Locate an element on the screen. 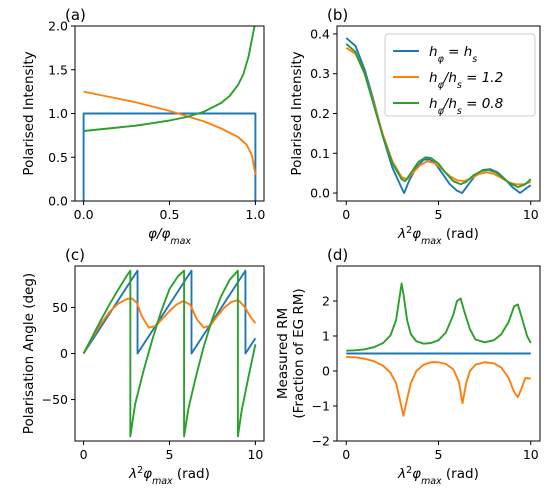 This screenshot has height=491, width=550. x-tick-label: 0.5 is located at coordinates (170, 214).